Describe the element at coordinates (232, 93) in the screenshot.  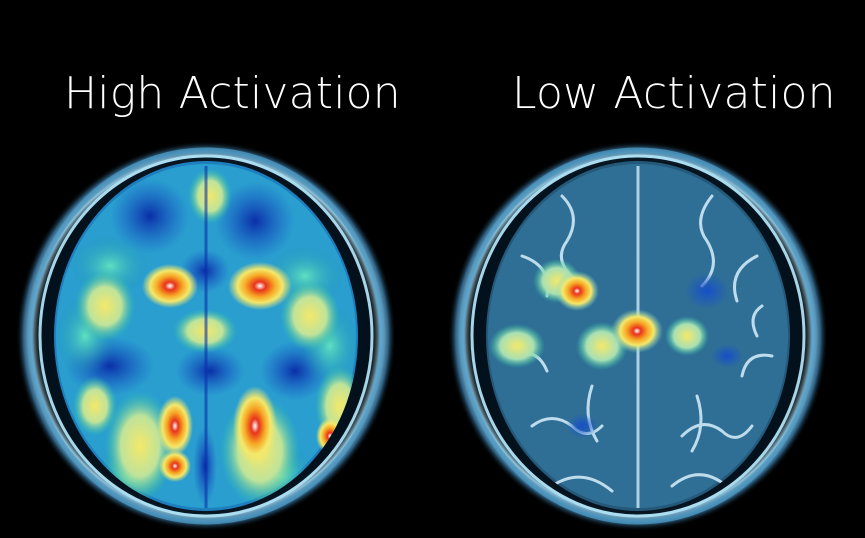
I see `high-activation-label: High Activation` at that location.